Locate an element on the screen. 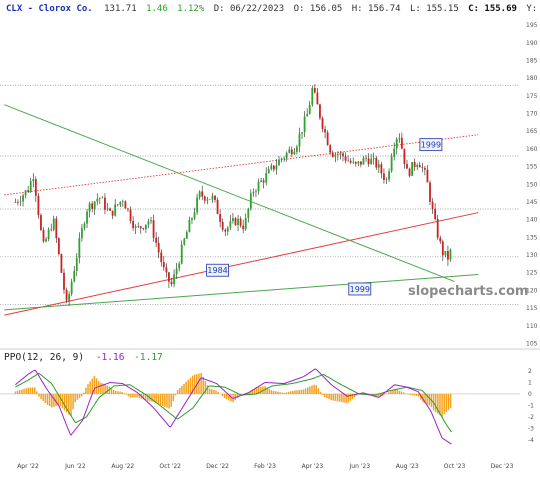 This screenshot has height=480, width=540. price-y-tick: 195 is located at coordinates (532, 25).